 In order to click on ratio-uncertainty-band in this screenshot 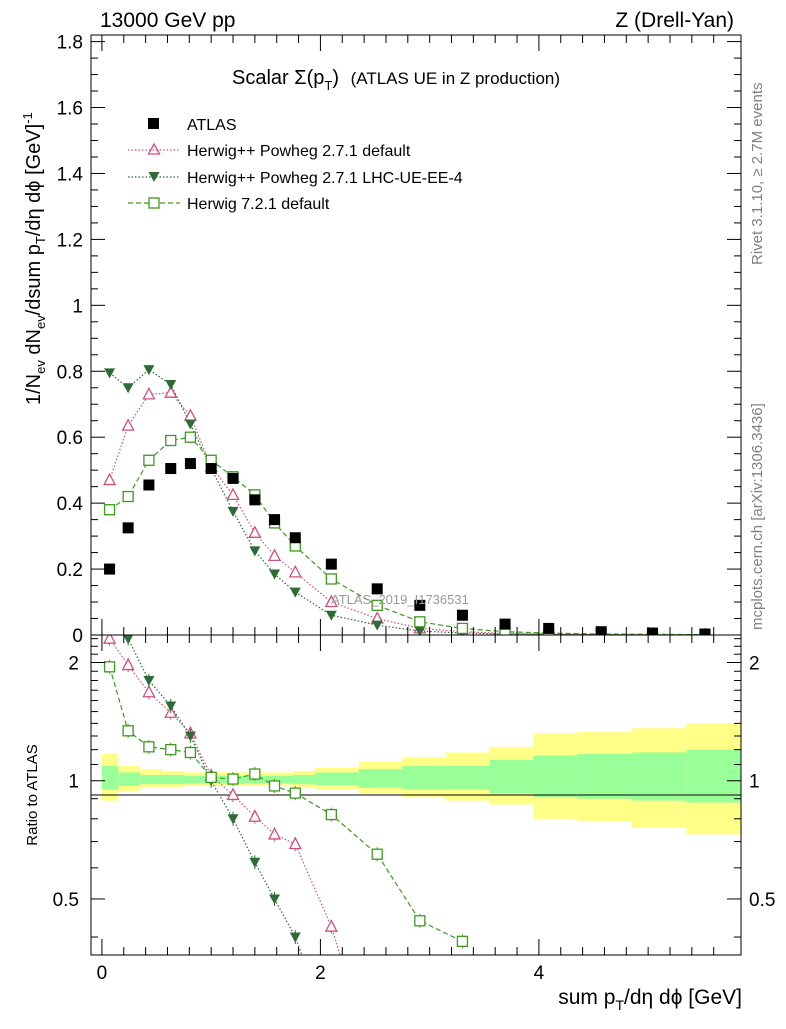, I will do `click(421, 779)`.